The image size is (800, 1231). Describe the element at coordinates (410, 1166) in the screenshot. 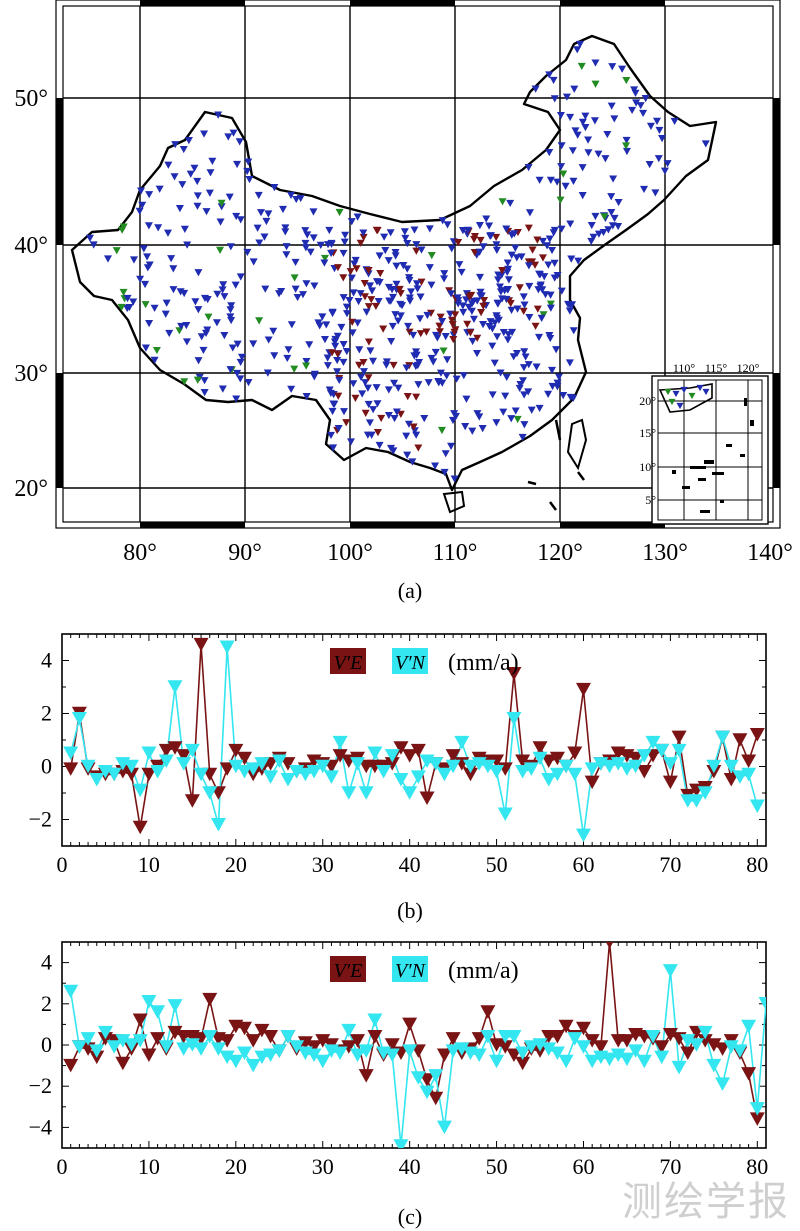

I see `x-tick-label: 40` at that location.